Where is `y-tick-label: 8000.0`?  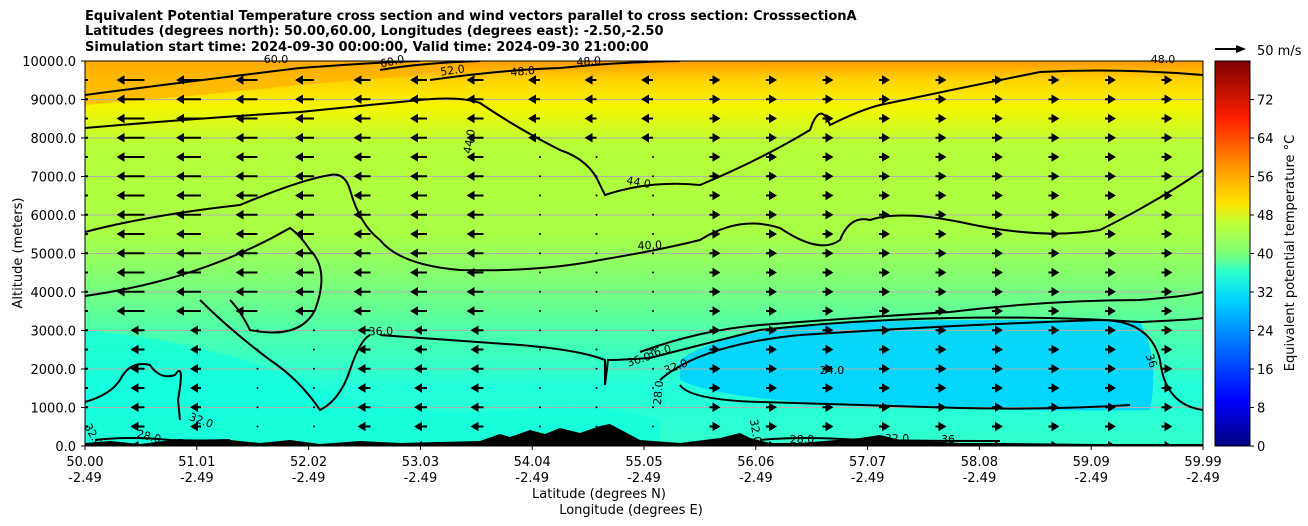
y-tick-label: 8000.0 is located at coordinates (54, 139).